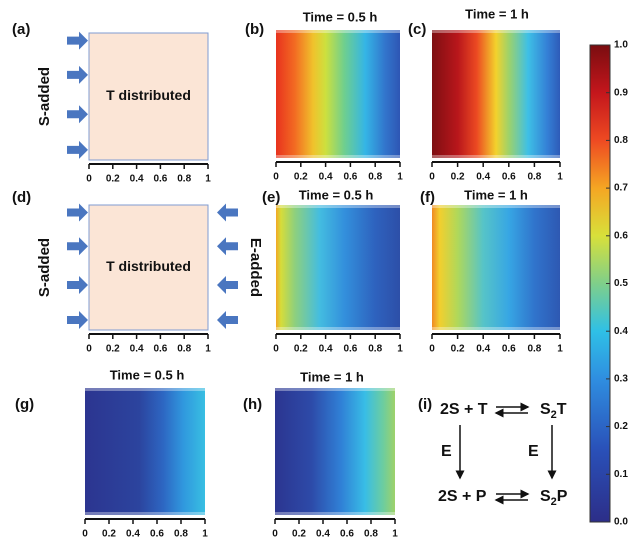 The image size is (630, 540). I want to click on colorbar-tick-label: 0.3, so click(621, 379).